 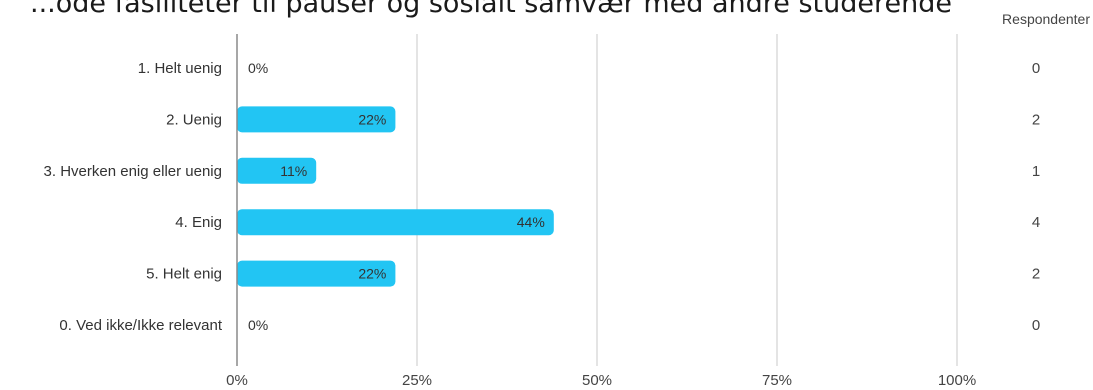 What do you see at coordinates (1036, 222) in the screenshot?
I see `respondent-count: 4` at bounding box center [1036, 222].